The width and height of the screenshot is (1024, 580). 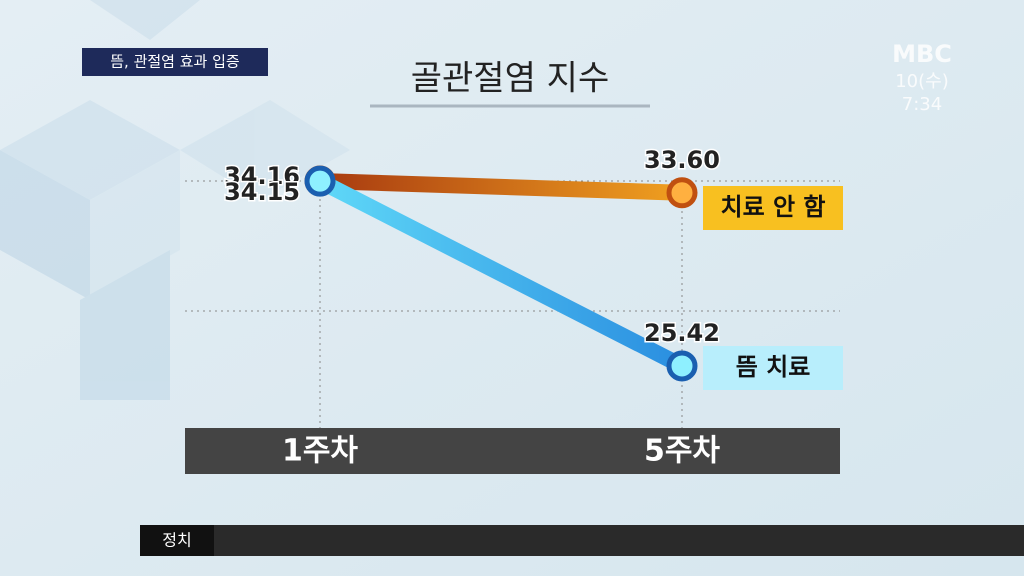 I want to click on ticker-label-box, so click(x=177, y=540).